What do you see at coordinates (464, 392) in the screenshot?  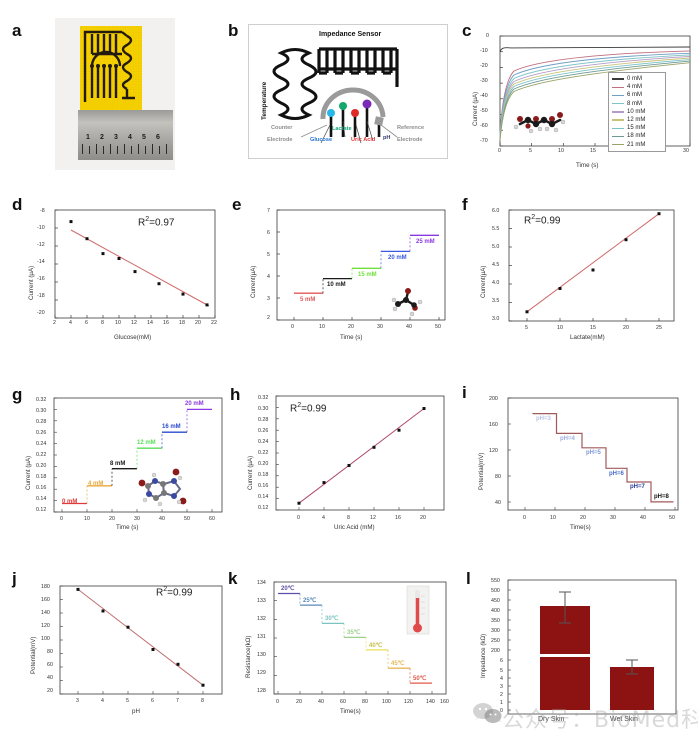 I see `panel-label-i: i` at bounding box center [464, 392].